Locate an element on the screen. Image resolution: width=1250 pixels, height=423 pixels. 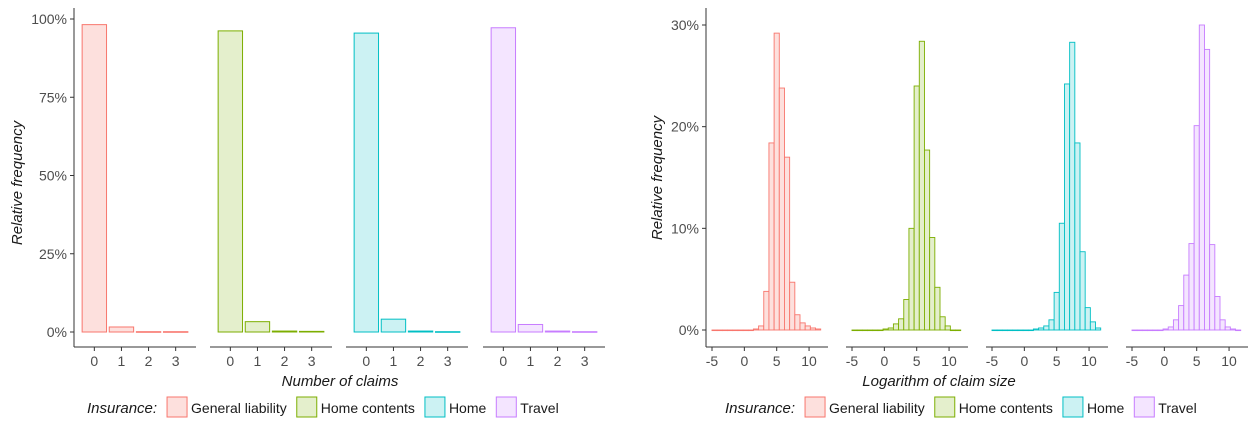
y-tick-label: 75% is located at coordinates (53, 97).